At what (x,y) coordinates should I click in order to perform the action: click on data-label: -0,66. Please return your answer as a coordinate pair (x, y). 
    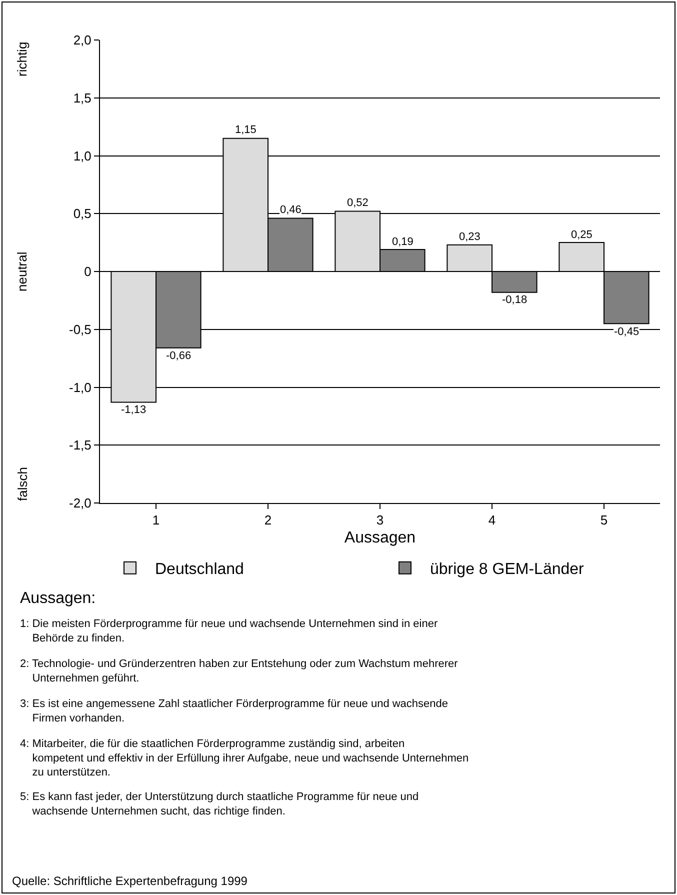
    Looking at the image, I should click on (179, 356).